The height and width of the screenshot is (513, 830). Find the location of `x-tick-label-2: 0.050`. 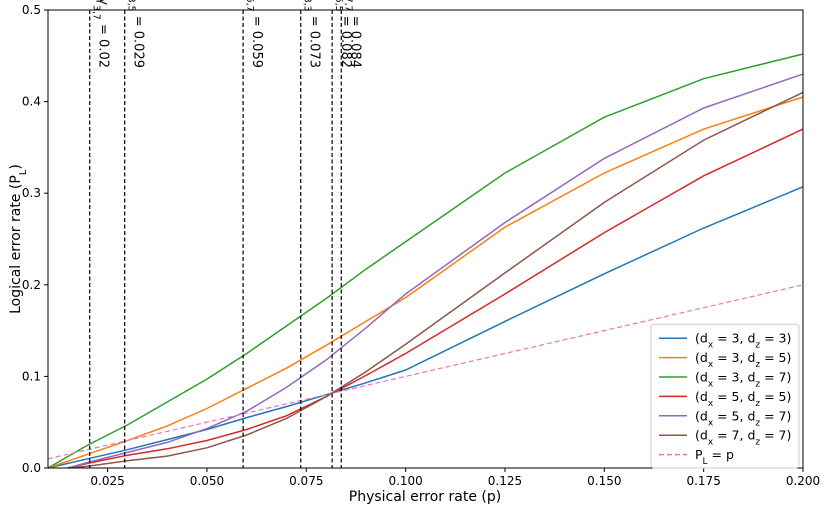

x-tick-label-2: 0.050 is located at coordinates (207, 481).